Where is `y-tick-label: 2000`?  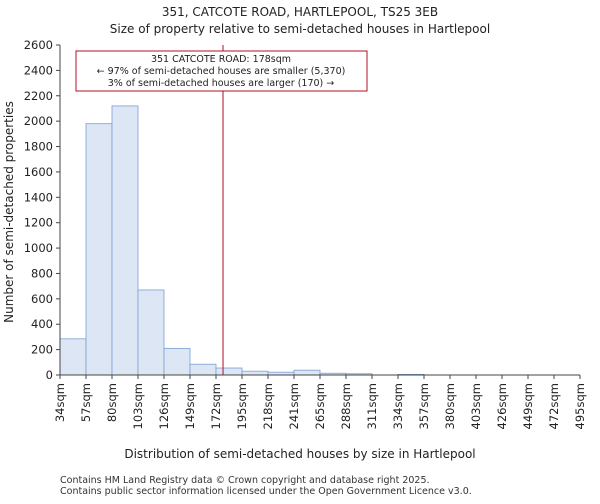 y-tick-label: 2000 is located at coordinates (38, 121).